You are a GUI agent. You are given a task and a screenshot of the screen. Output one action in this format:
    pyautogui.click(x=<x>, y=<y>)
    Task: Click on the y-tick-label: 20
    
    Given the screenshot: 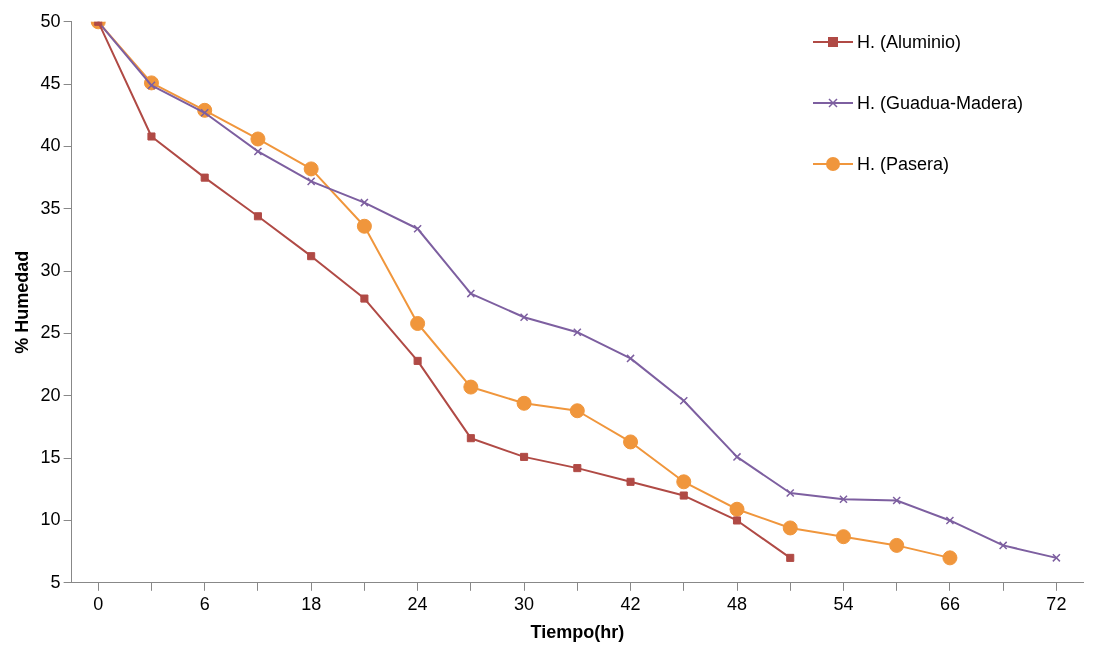 What is the action you would take?
    pyautogui.click(x=50, y=394)
    